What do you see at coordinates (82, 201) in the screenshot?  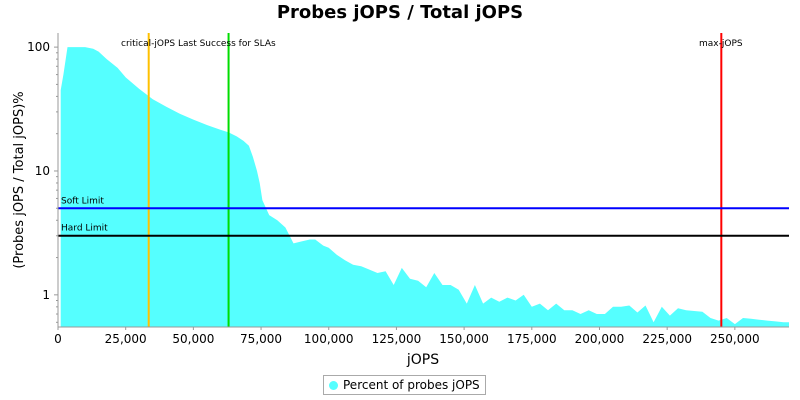 I see `marker-label-soft-limit: Soft Limit` at bounding box center [82, 201].